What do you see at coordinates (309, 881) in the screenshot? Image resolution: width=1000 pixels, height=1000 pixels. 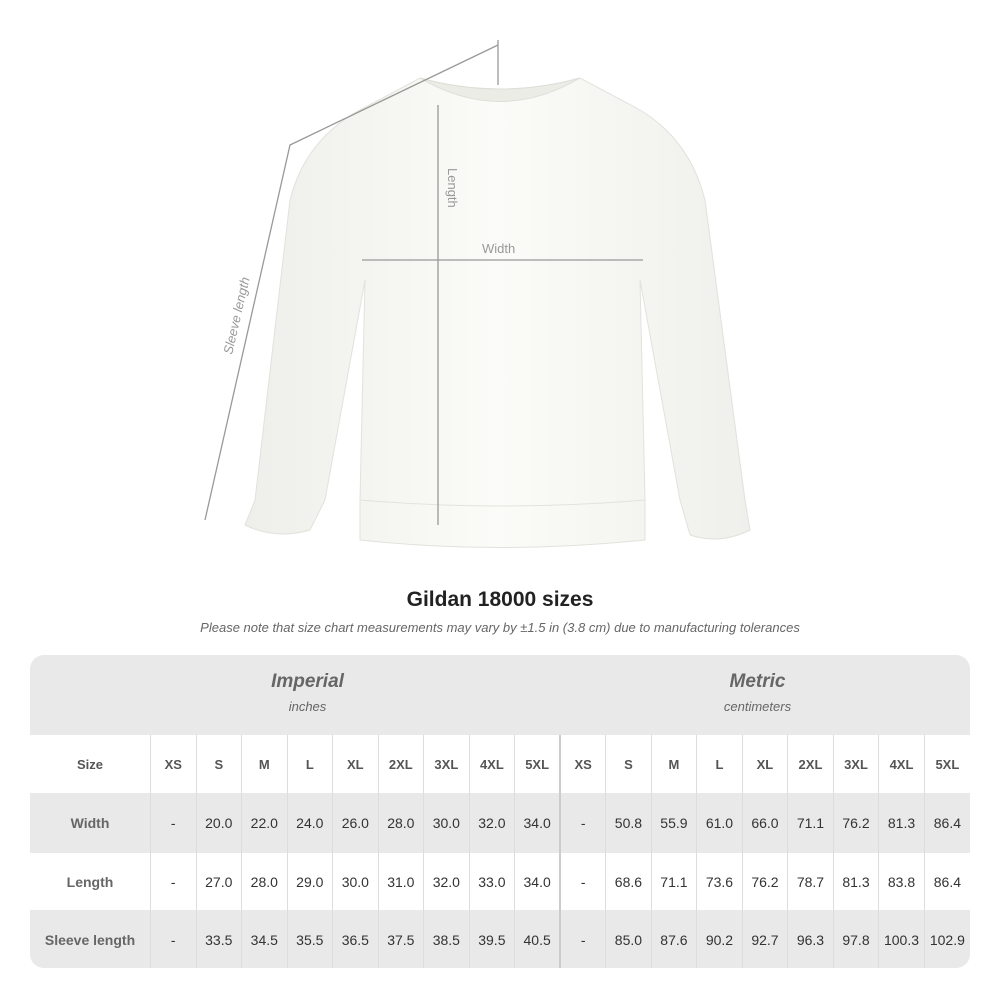 I see `imperial-cell: 29.0` at bounding box center [309, 881].